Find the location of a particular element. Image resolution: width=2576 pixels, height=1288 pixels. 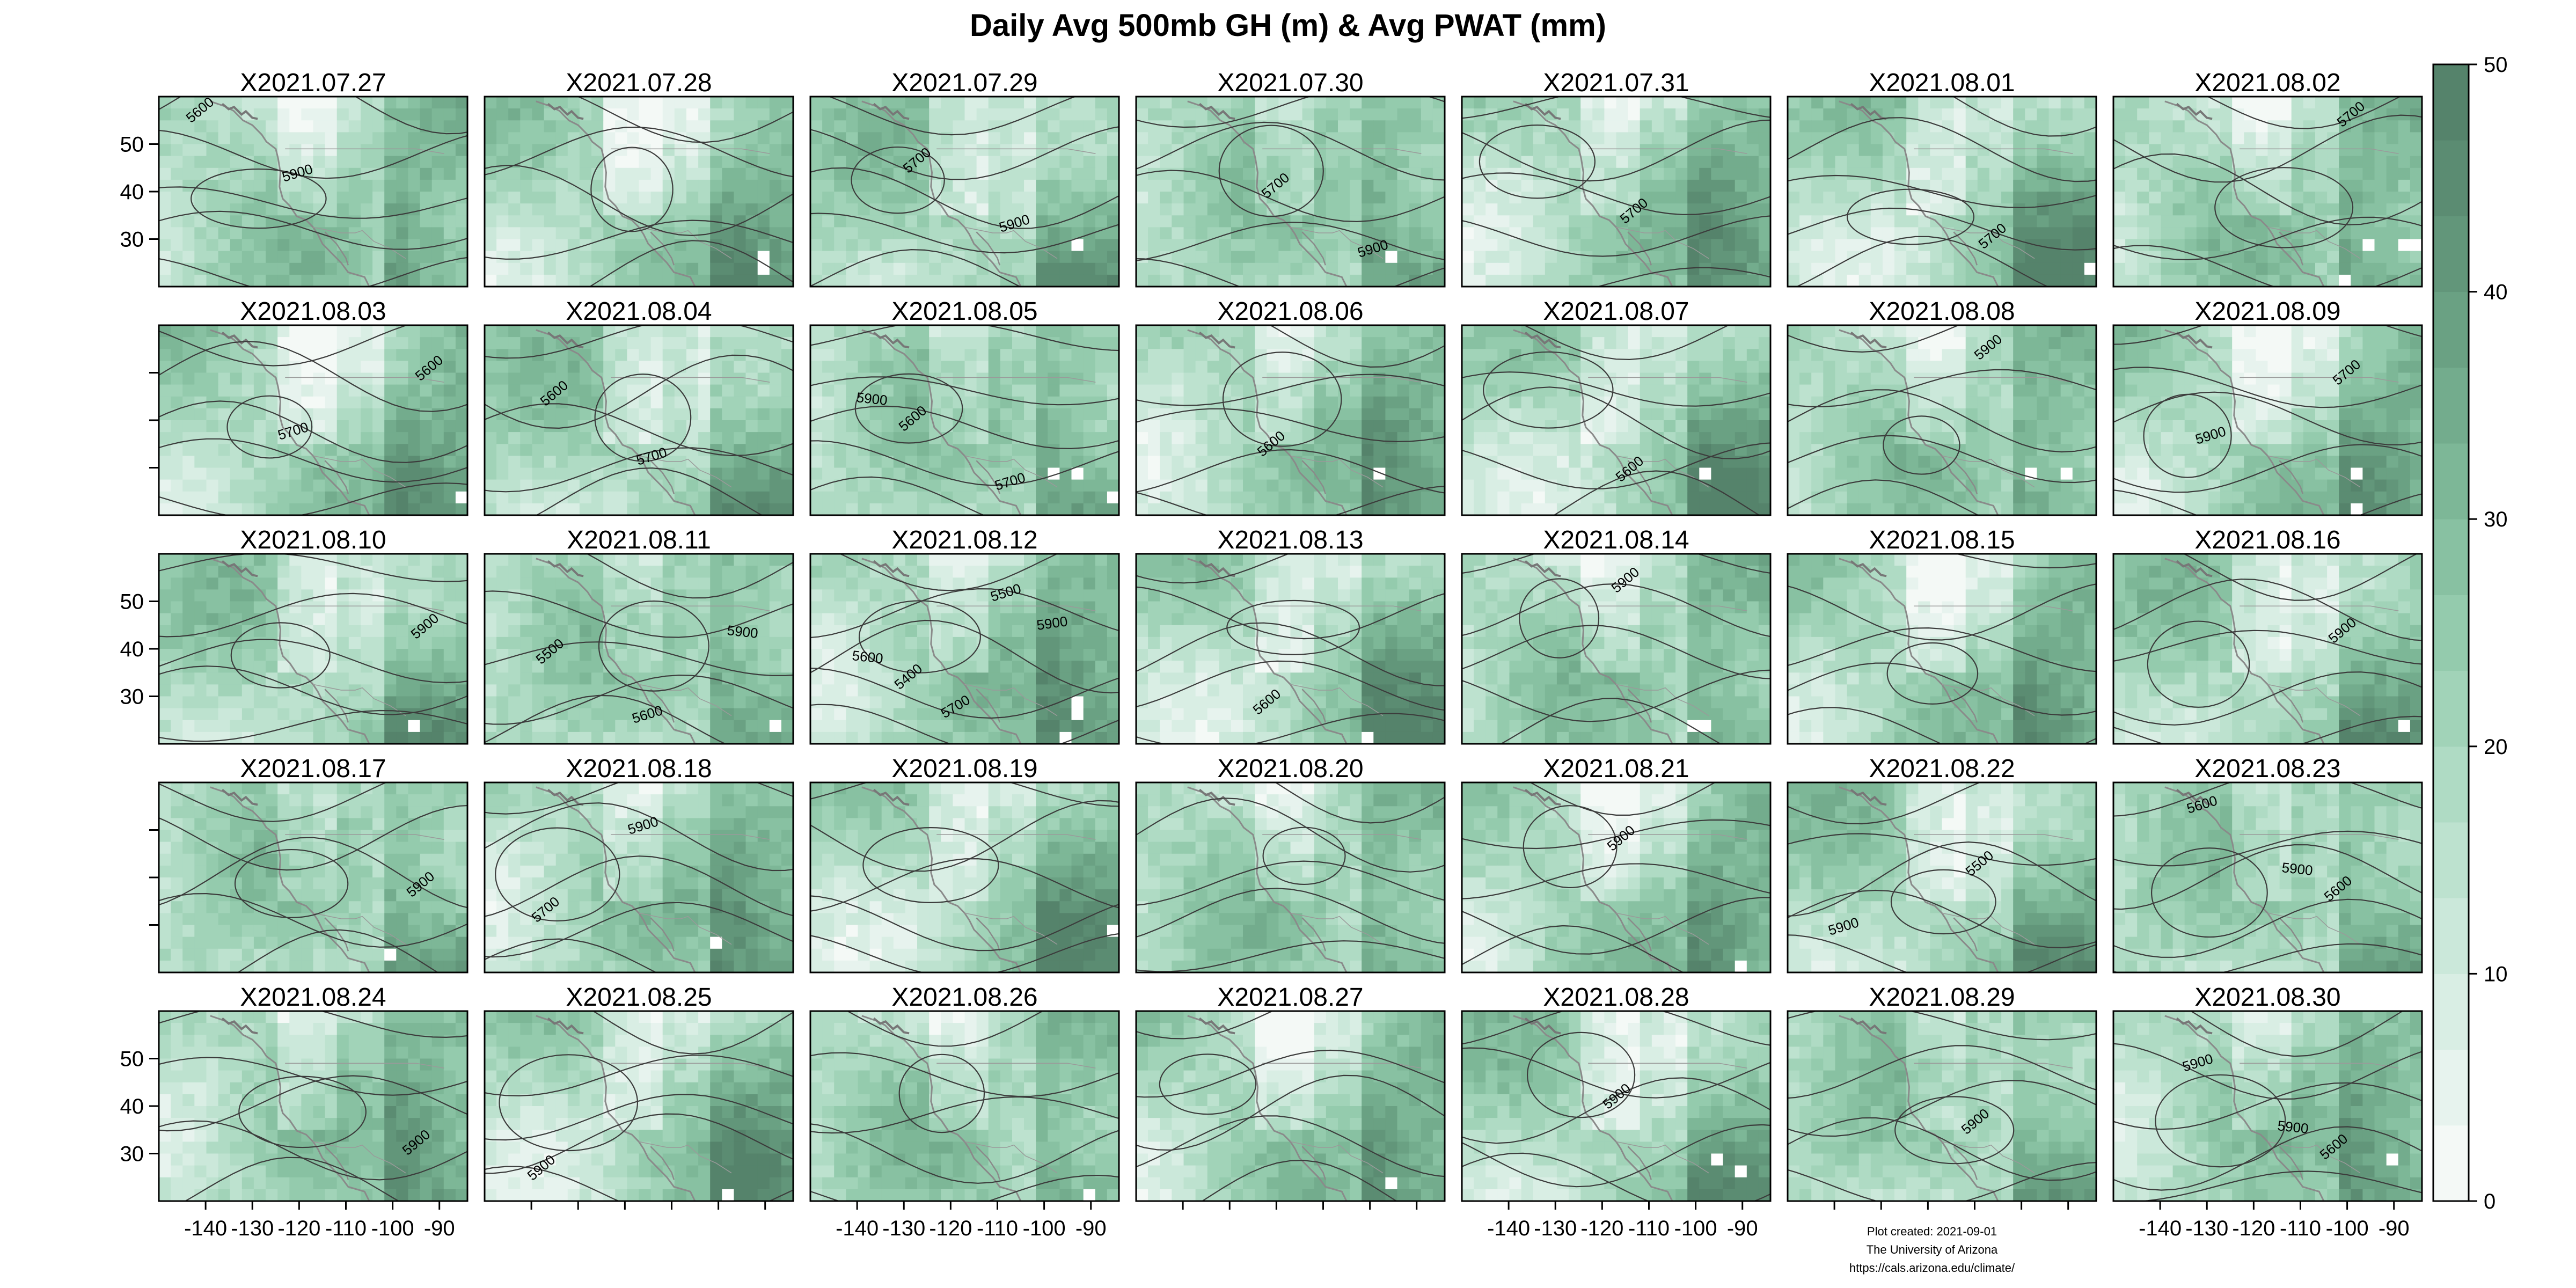

gulf-coastline is located at coordinates (336, 477).